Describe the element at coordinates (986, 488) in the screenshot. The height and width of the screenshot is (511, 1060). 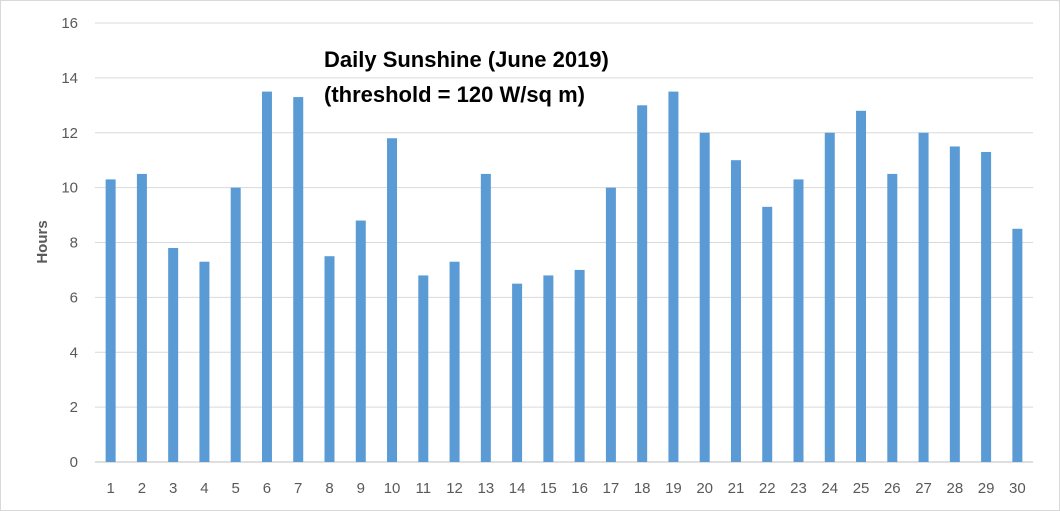
I see `x-tick-label: 29` at that location.